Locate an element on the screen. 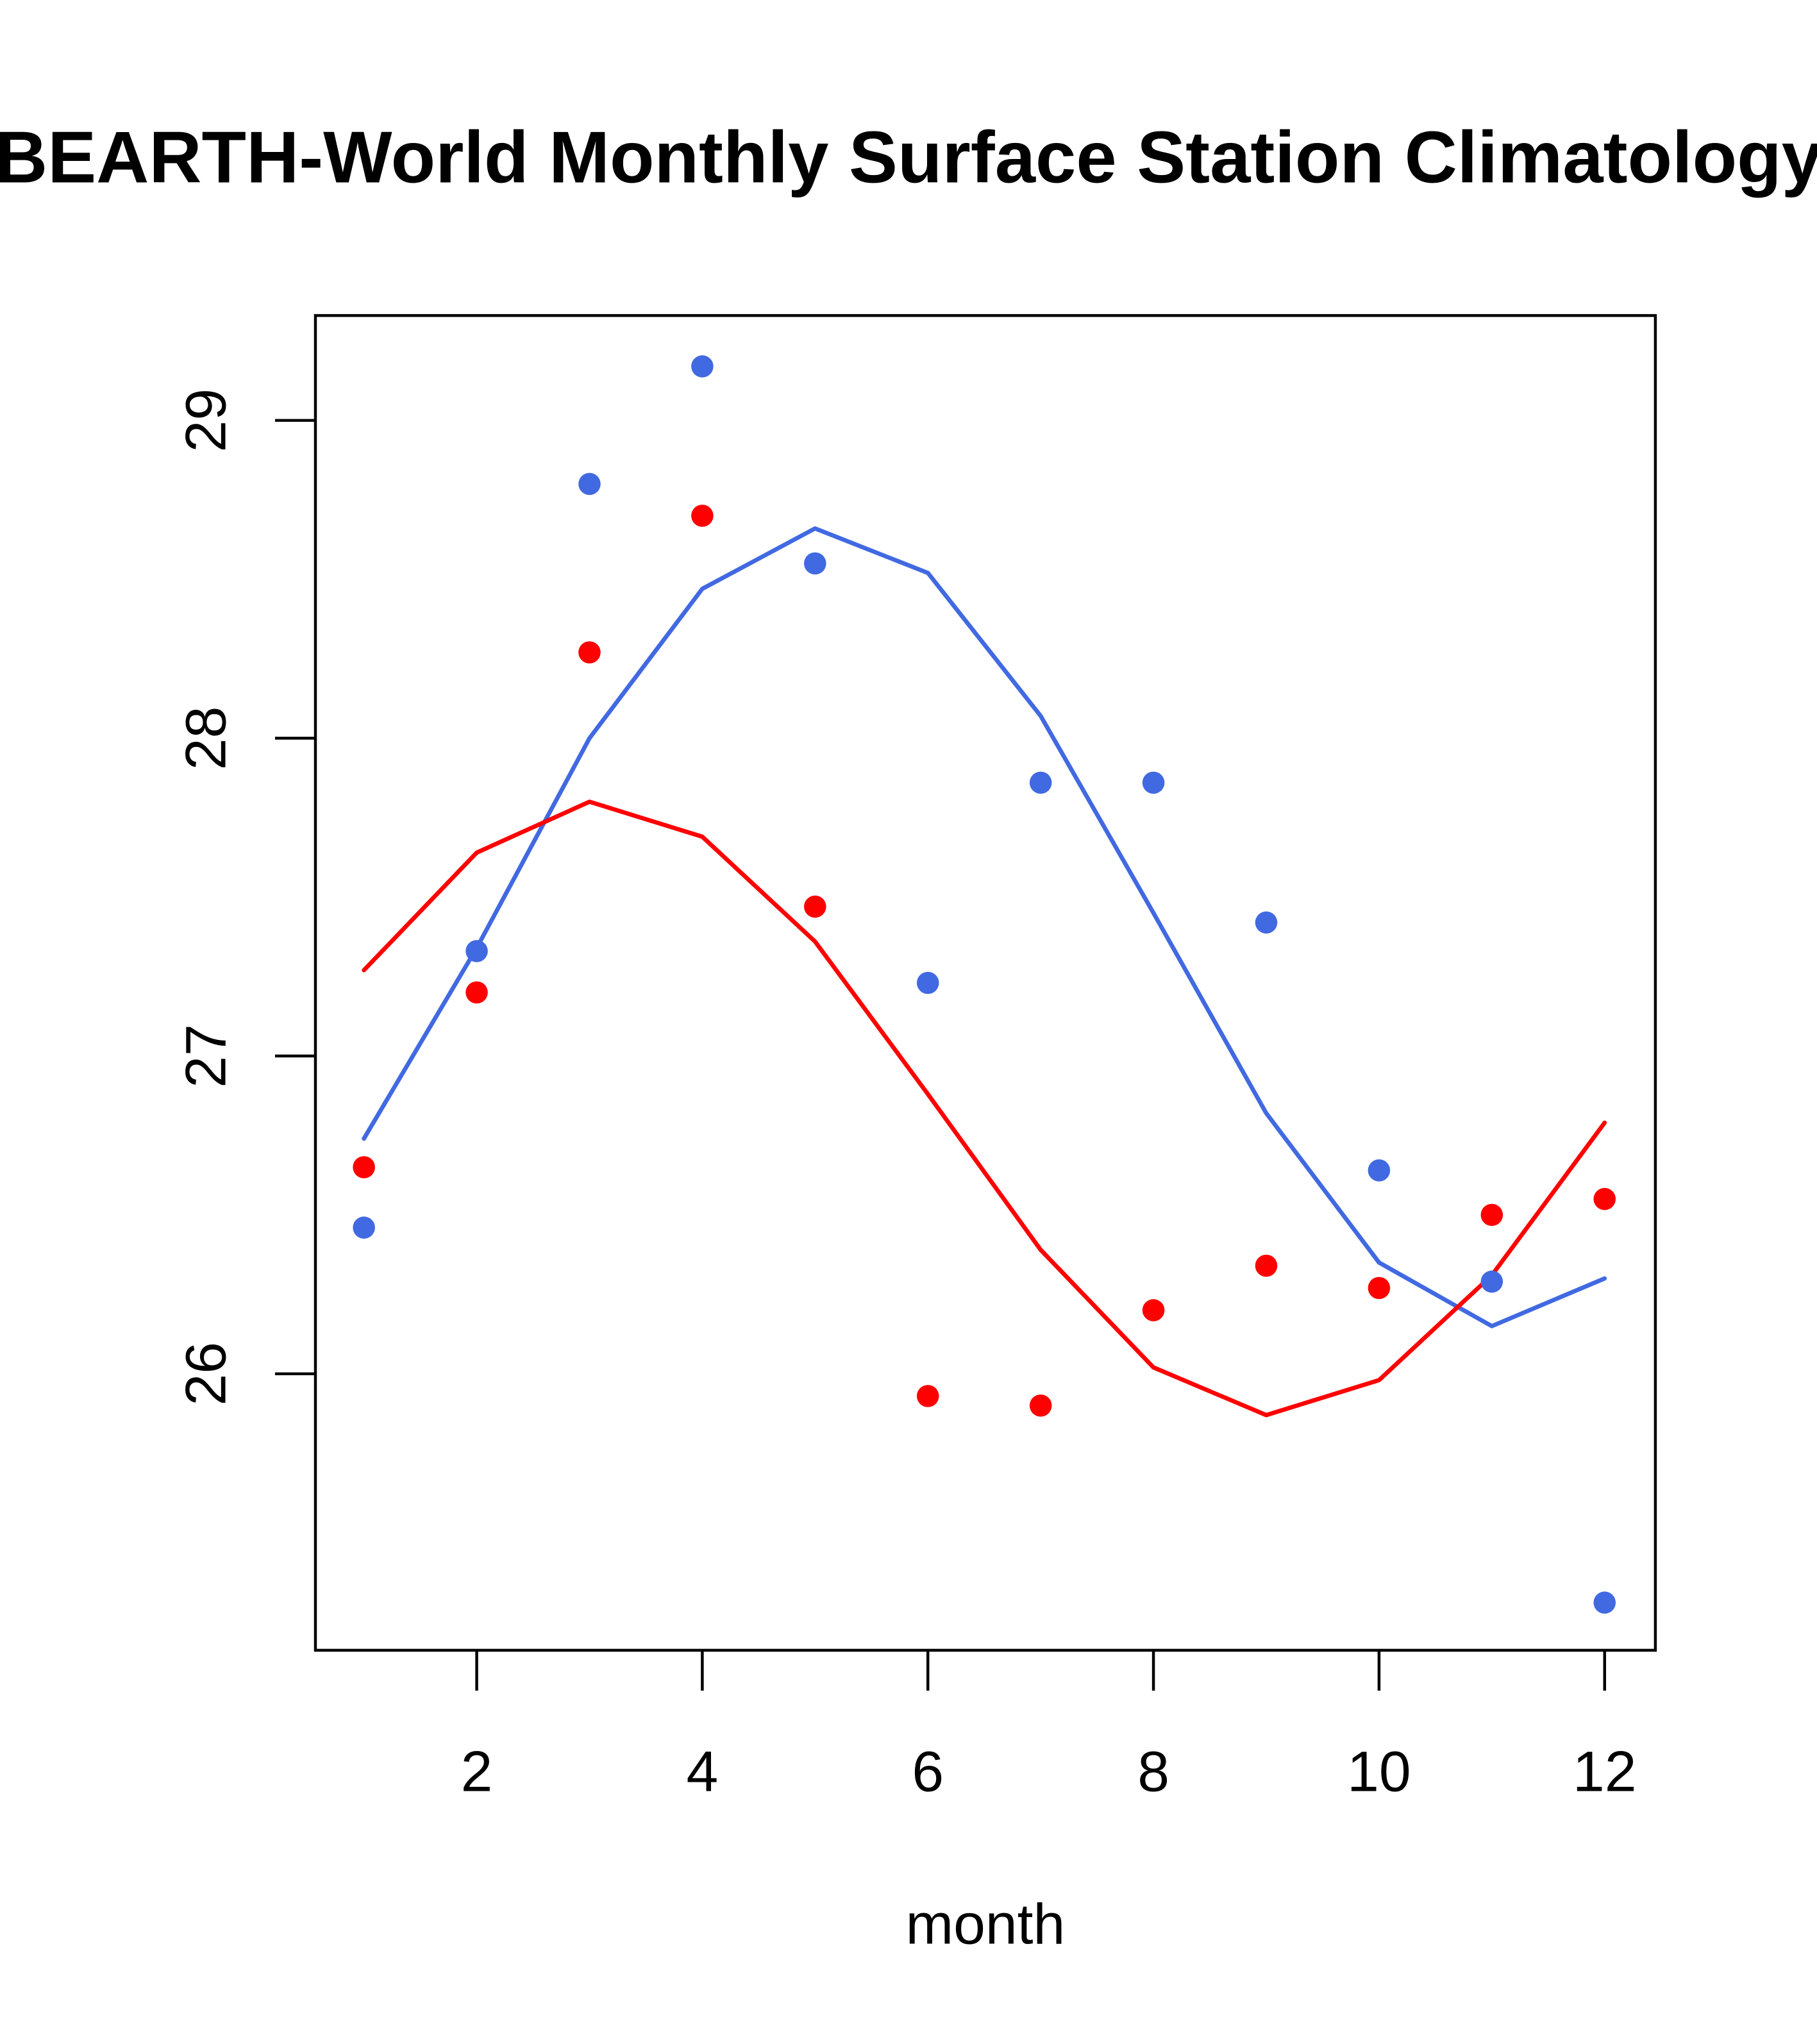  y-axis: 26 27 28 29 is located at coordinates (245, 897).